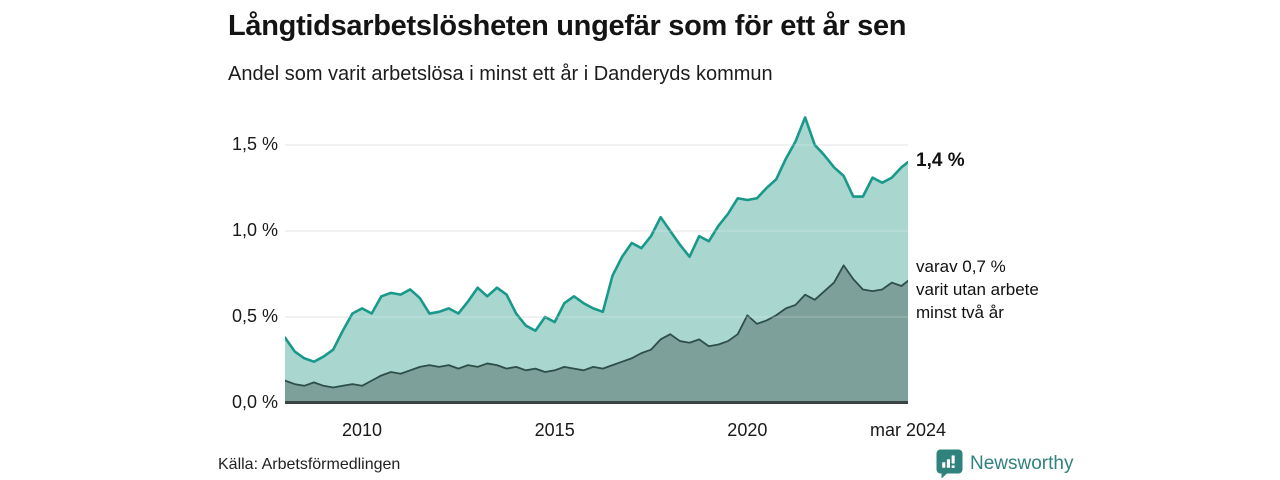  I want to click on y-tick-label: 1,0 %, so click(254, 229).